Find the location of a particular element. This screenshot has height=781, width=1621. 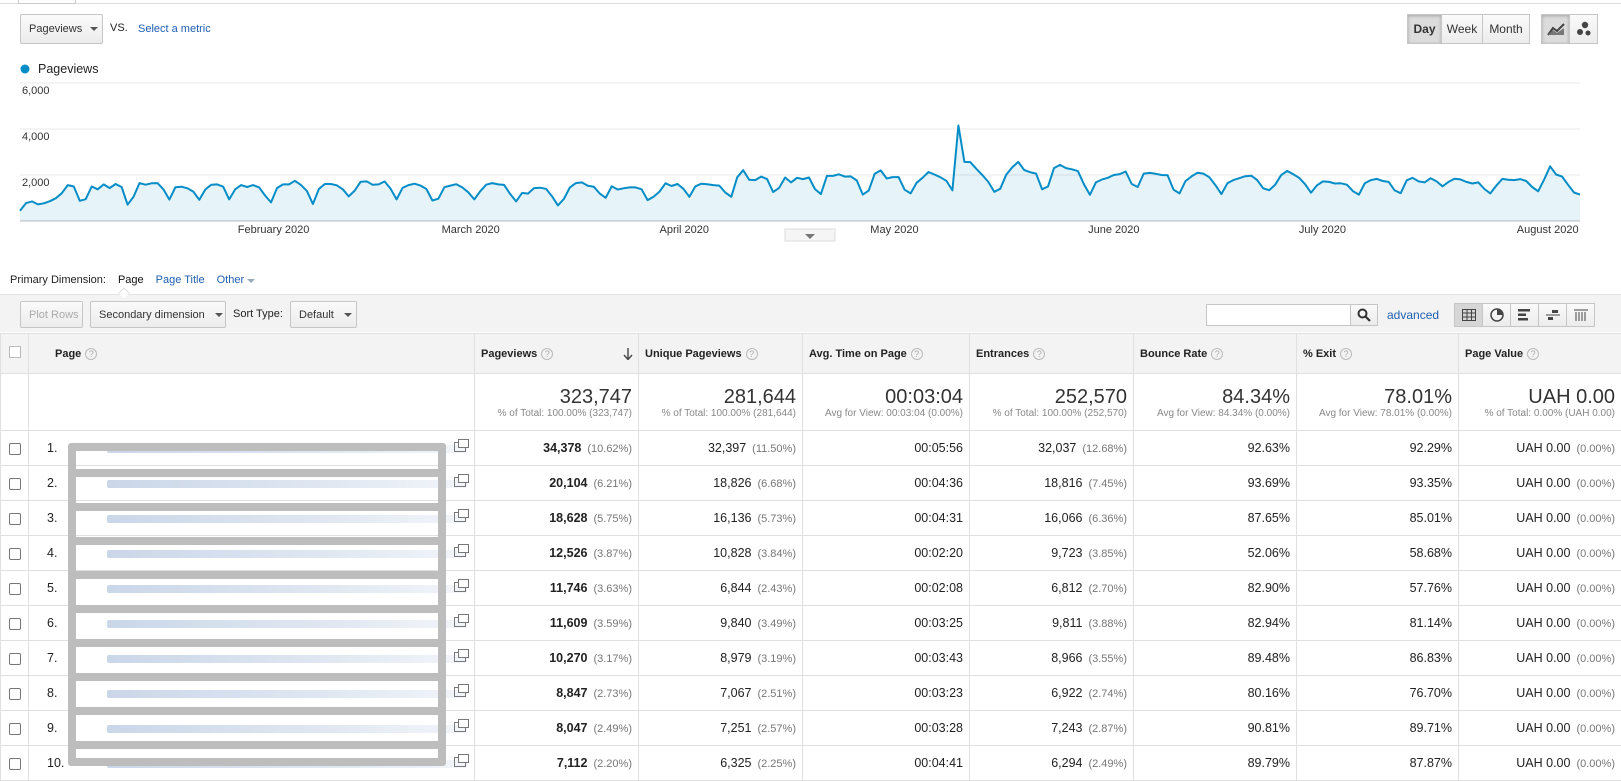

dimension-other: Other is located at coordinates (236, 280).